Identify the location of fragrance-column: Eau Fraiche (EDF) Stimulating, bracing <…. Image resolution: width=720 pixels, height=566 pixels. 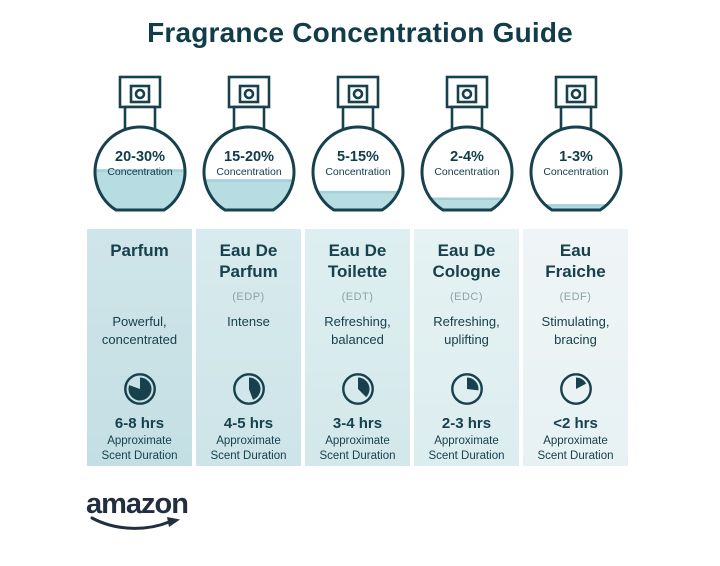
(575, 347).